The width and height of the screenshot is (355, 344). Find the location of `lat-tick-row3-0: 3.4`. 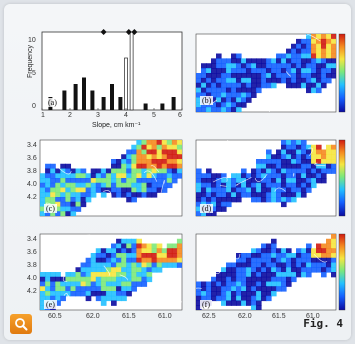

lat-tick-row3-0: 3.4 is located at coordinates (32, 239).